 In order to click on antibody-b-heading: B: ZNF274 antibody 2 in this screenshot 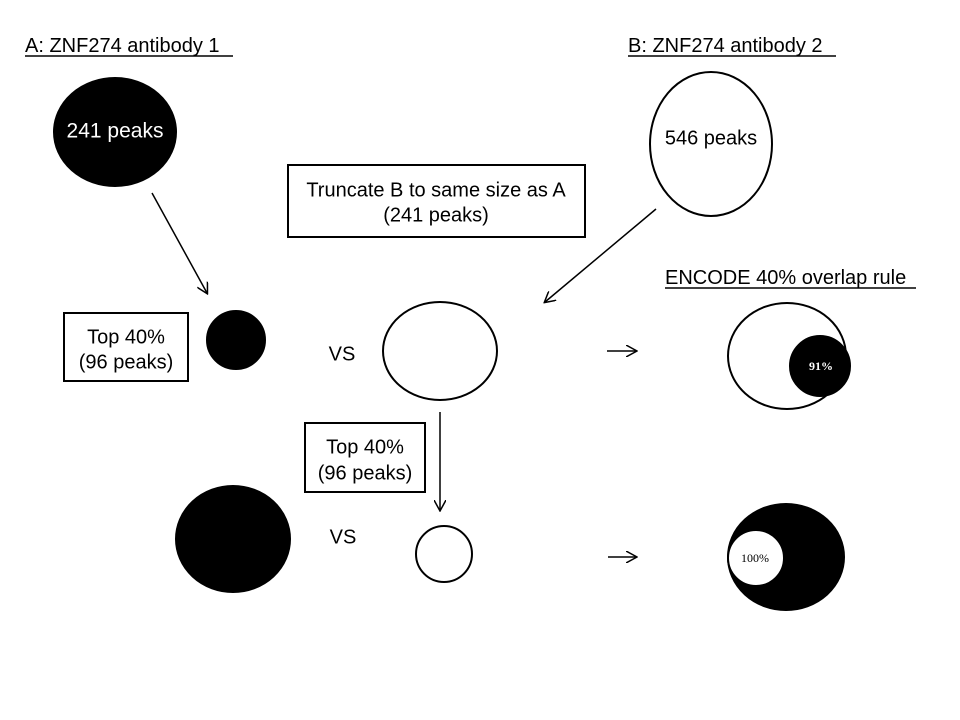, I will do `click(725, 46)`.